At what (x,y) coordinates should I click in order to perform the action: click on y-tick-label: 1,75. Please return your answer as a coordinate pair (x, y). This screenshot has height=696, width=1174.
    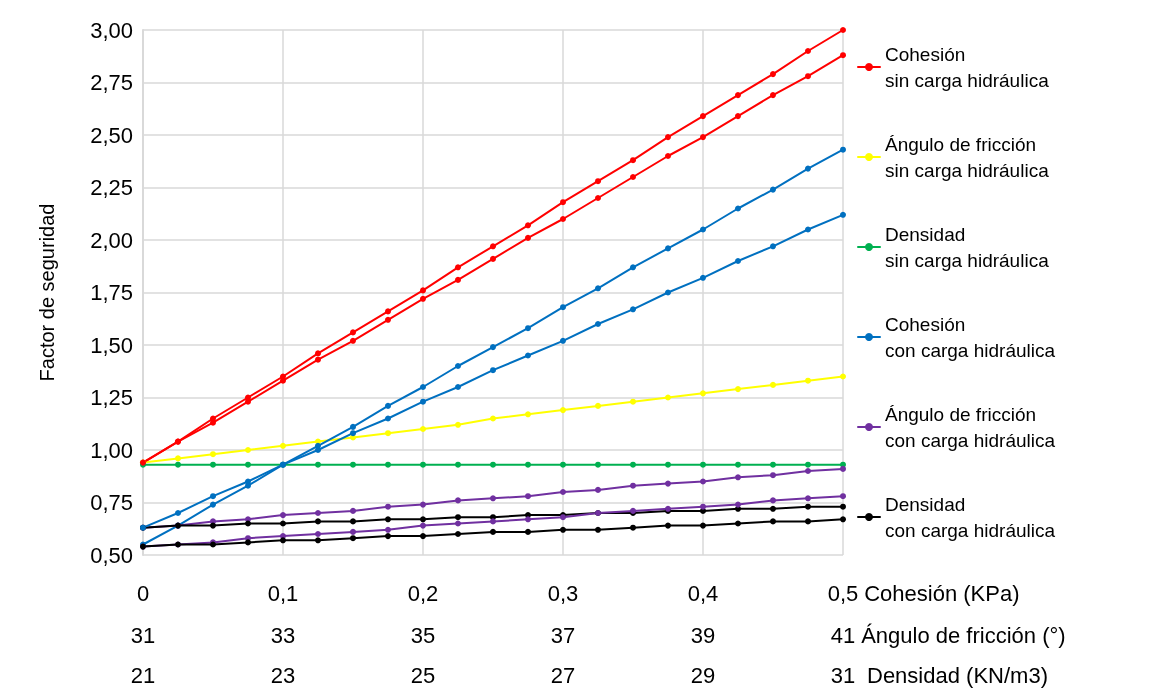
    Looking at the image, I should click on (111, 292).